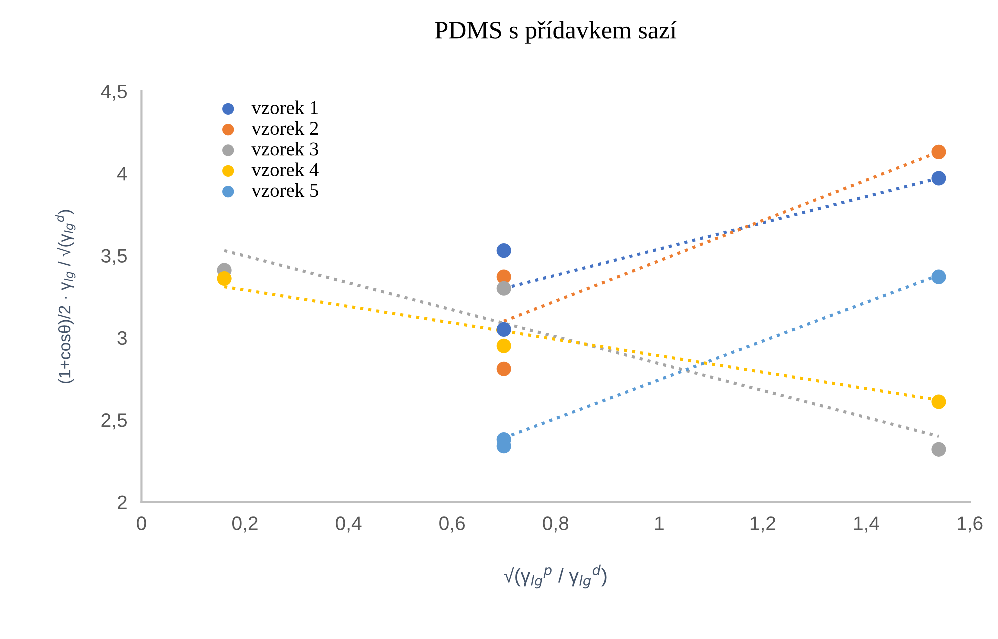 Image resolution: width=998 pixels, height=639 pixels. What do you see at coordinates (763, 524) in the screenshot?
I see `x-tick-label: 1,2` at bounding box center [763, 524].